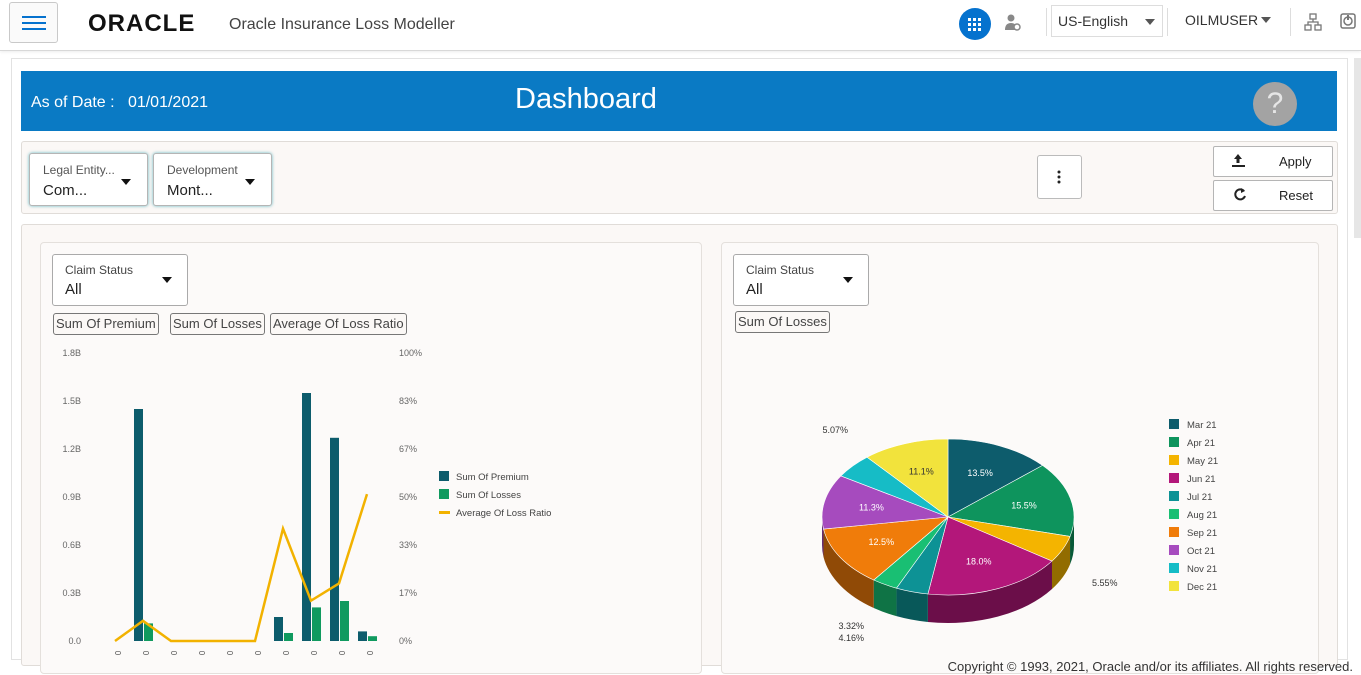 Image resolution: width=1361 pixels, height=675 pixels. I want to click on hierarchy-icon, so click(1313, 24).